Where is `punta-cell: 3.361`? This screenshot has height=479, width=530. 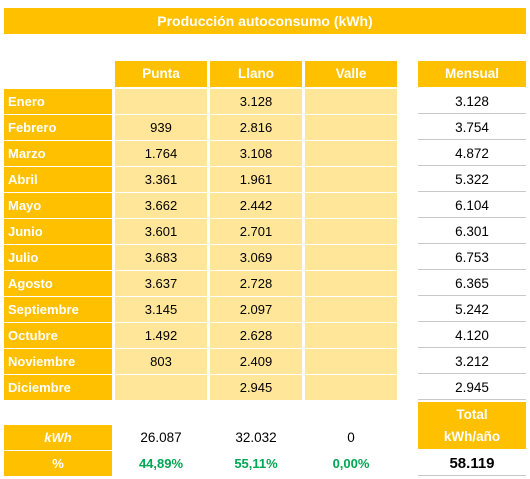
punta-cell: 3.361 is located at coordinates (161, 179).